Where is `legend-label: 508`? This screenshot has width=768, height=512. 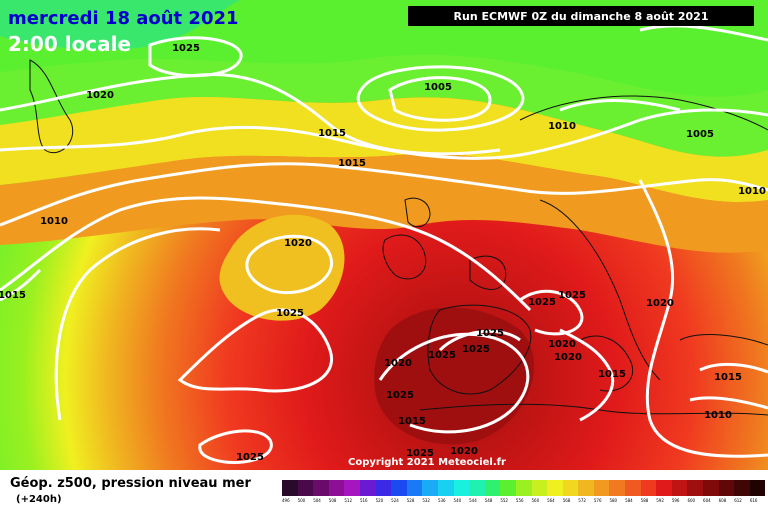 legend-label: 508 is located at coordinates (332, 500).